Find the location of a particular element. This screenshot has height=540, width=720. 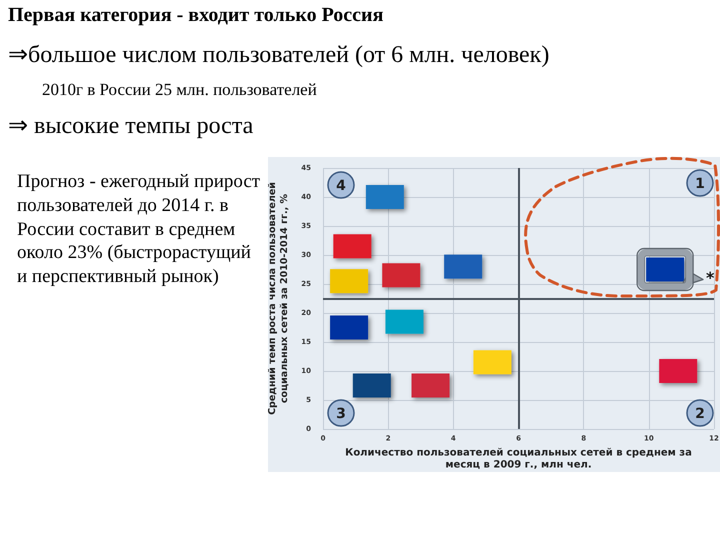

text: ⇒ высокие темпы роста is located at coordinates (131, 126).